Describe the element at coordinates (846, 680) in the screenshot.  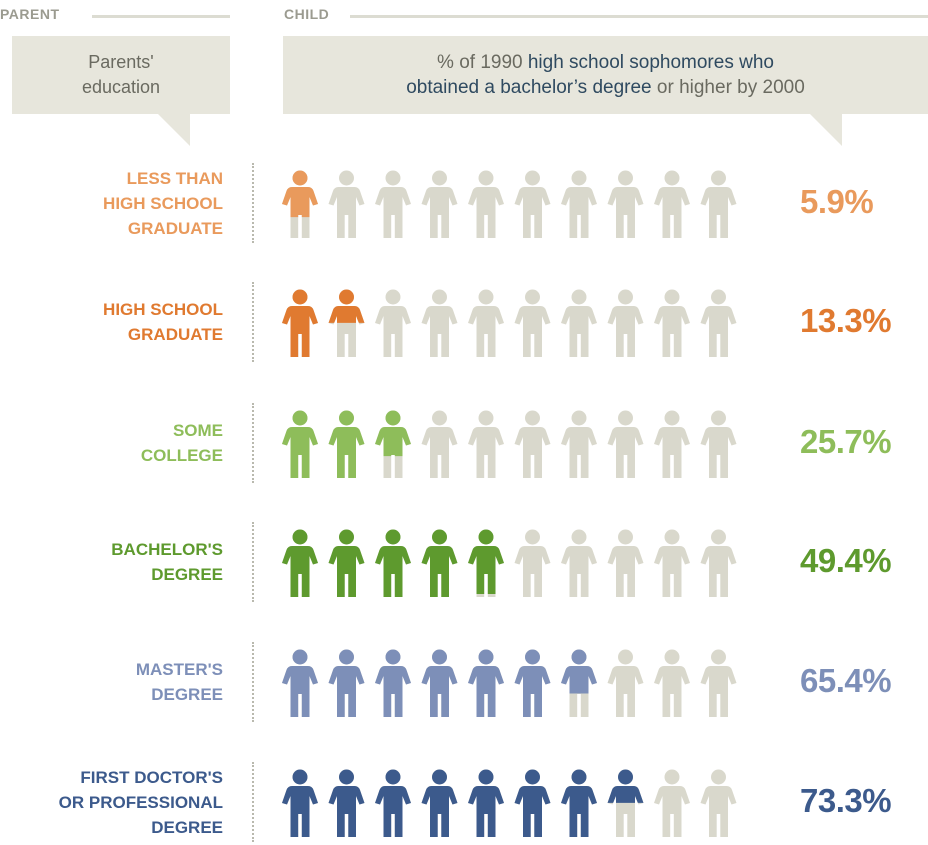
I see `value-label: 65.4%` at that location.